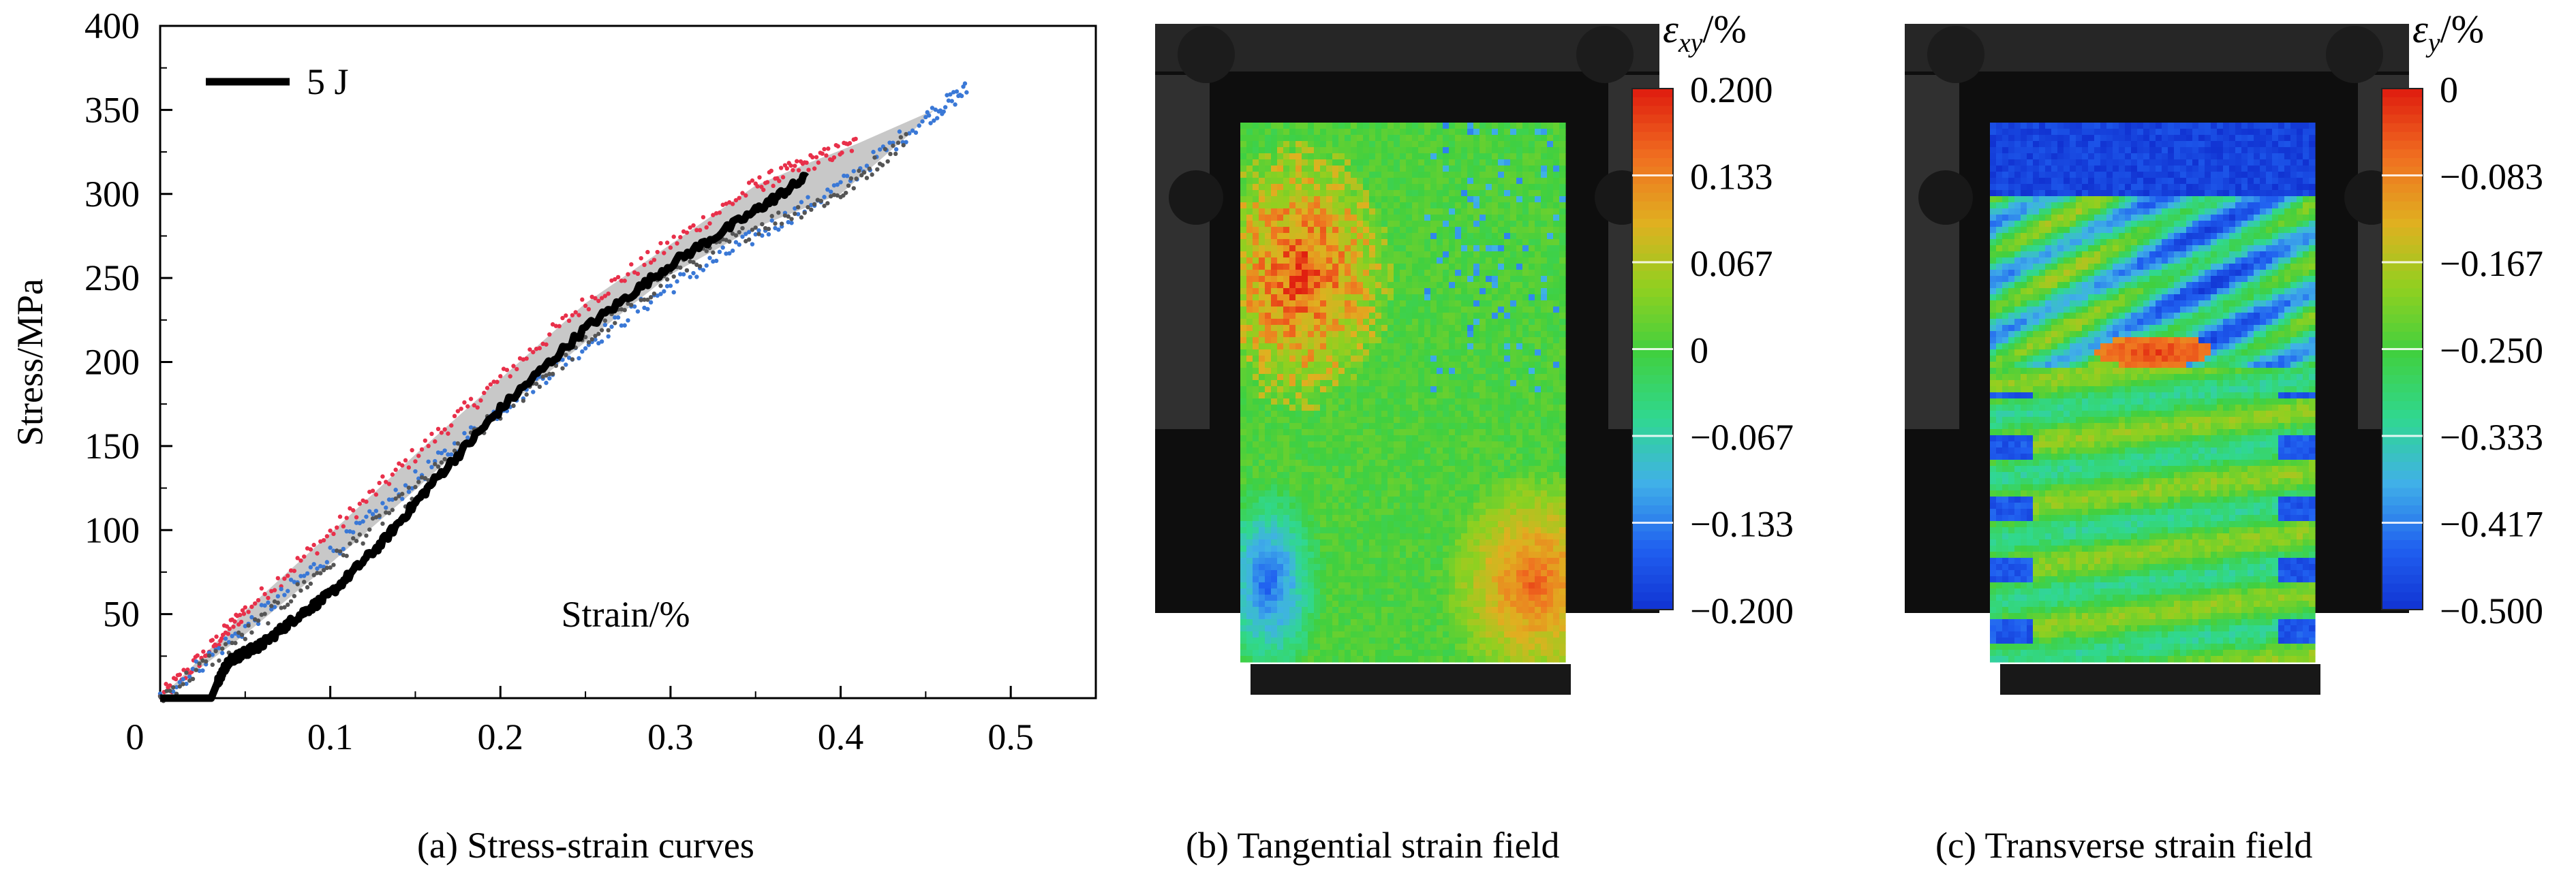 The image size is (2576, 880). What do you see at coordinates (1699, 350) in the screenshot?
I see `colorbar-tick-label: 0` at bounding box center [1699, 350].